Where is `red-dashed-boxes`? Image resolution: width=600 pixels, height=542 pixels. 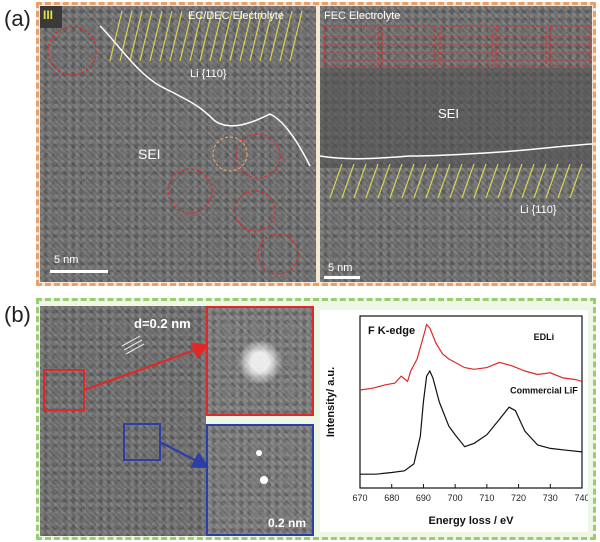 red-dashed-boxes is located at coordinates (457, 46).